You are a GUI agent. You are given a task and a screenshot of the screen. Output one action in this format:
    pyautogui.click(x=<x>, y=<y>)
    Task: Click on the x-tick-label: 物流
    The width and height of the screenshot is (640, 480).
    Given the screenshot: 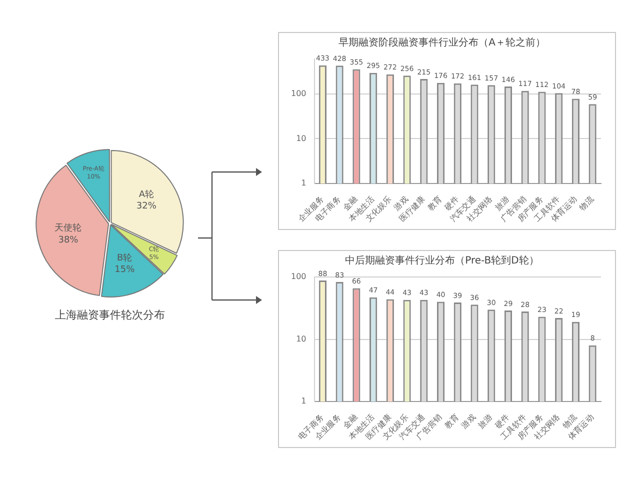 What is the action you would take?
    pyautogui.click(x=587, y=203)
    